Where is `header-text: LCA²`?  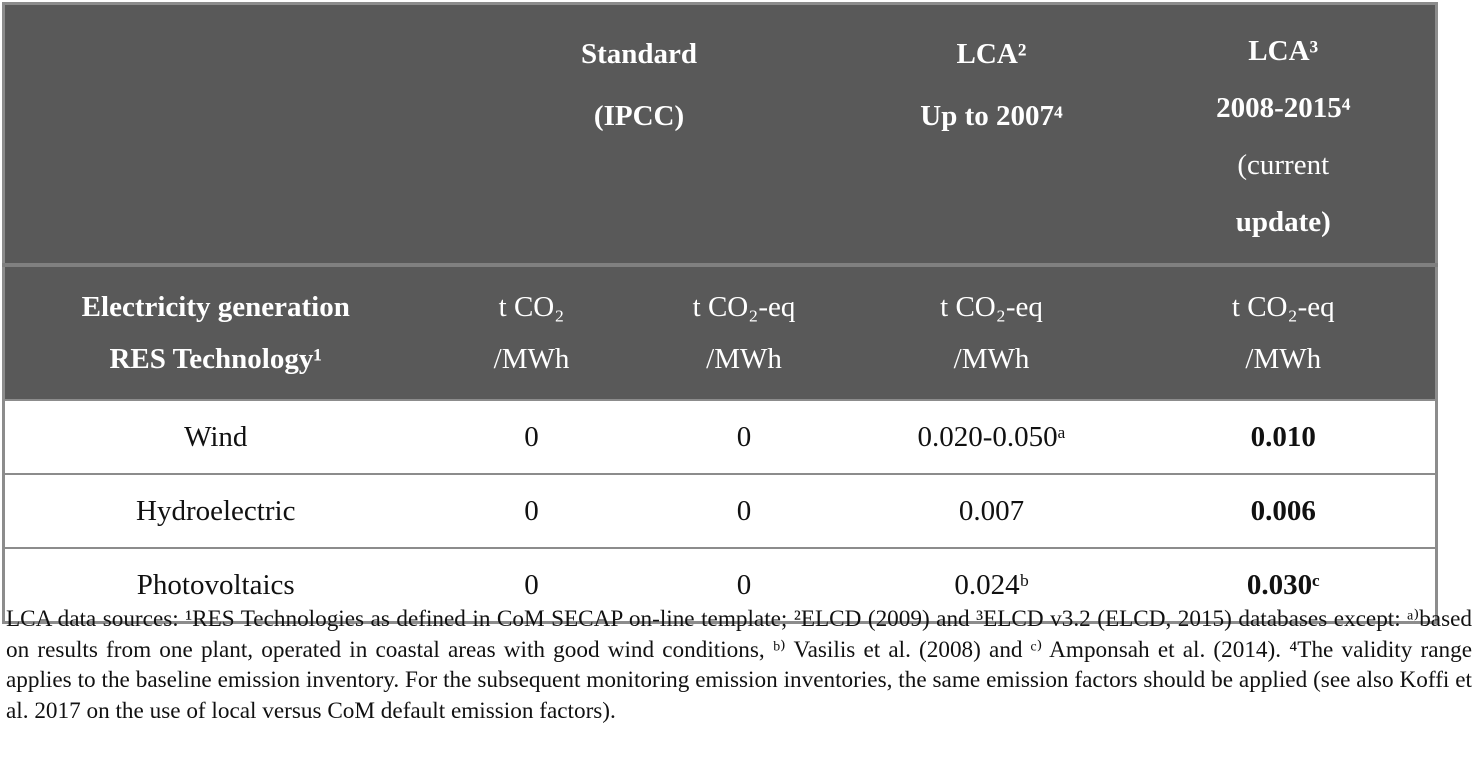 header-text: LCA² is located at coordinates (991, 54).